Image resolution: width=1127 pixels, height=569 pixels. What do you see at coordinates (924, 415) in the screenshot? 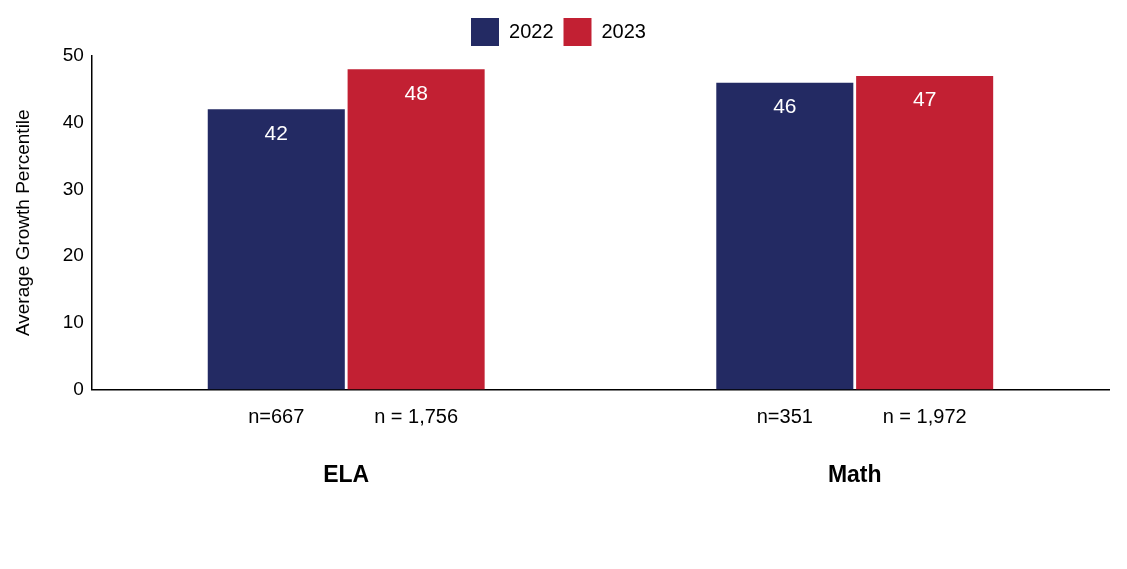
I see `text: n = 1,972` at bounding box center [924, 415].